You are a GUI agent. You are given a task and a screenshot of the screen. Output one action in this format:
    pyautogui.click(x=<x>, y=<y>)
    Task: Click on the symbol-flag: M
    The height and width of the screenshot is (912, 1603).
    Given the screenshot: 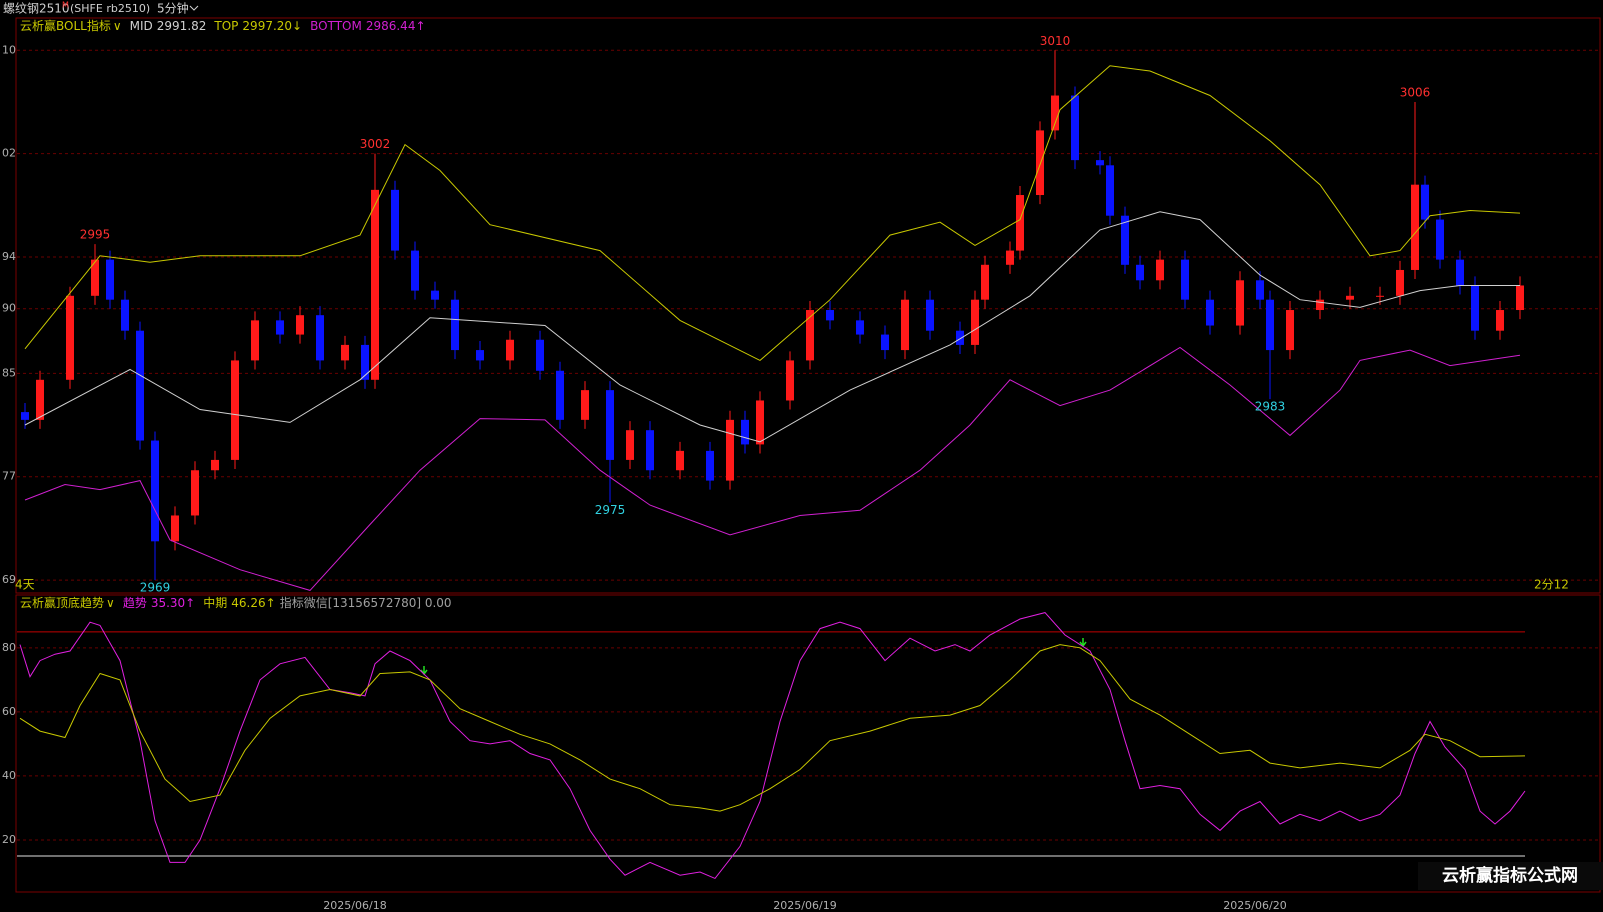 What is the action you would take?
    pyautogui.click(x=65, y=5)
    